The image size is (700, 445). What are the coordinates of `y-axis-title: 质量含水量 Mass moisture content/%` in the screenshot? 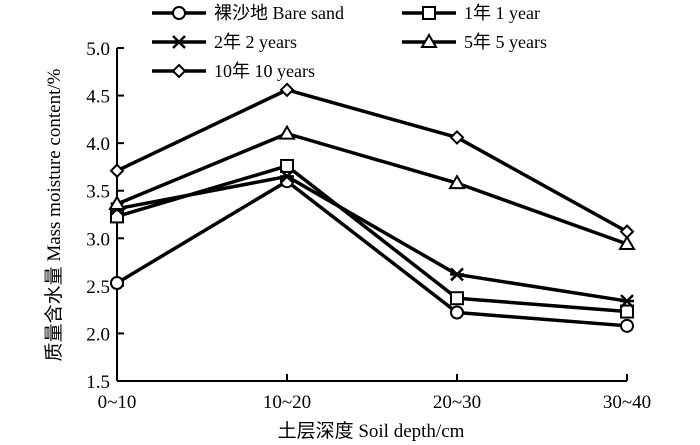 It's located at (54, 214).